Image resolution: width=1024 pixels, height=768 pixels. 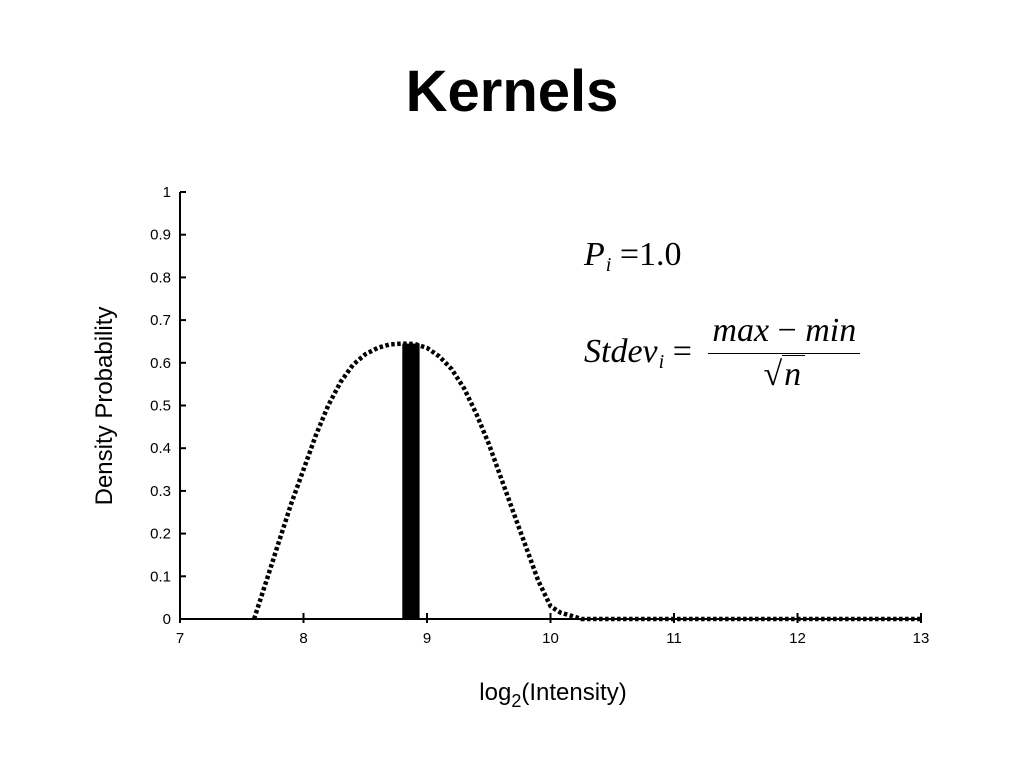 I want to click on y-tick-label-0: 0, so click(x=167, y=619).